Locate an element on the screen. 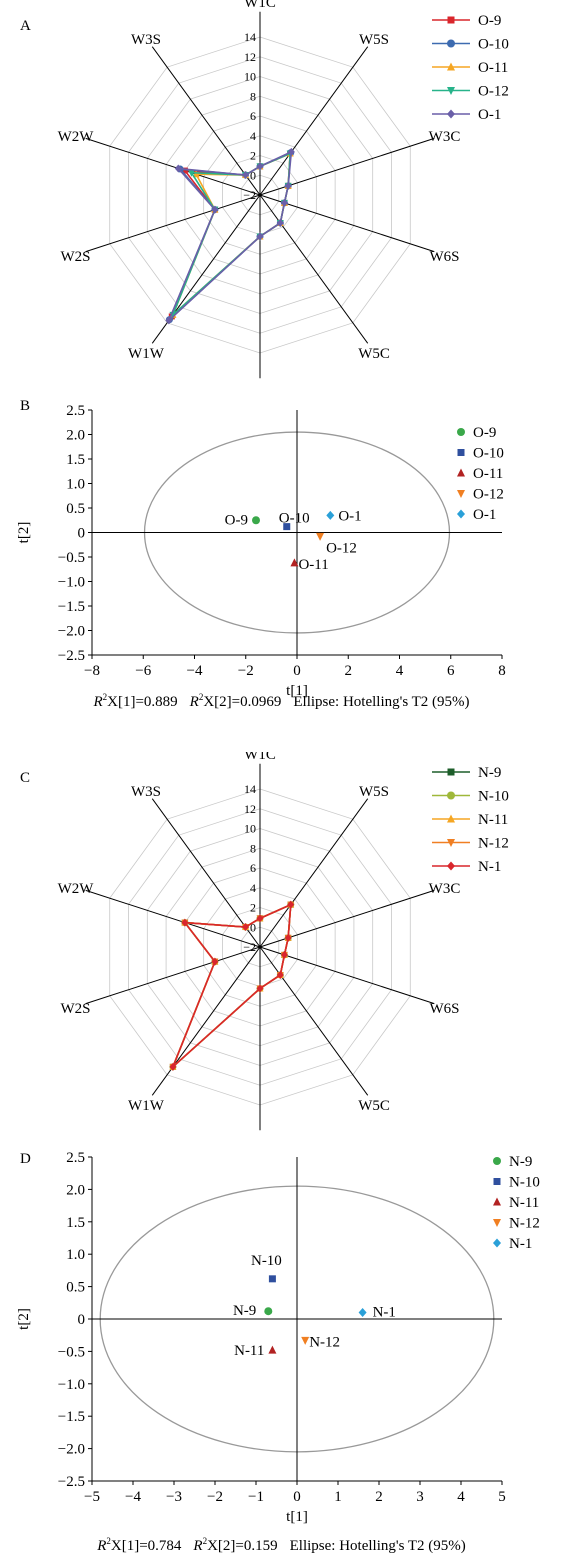  radar-axis-label: W2W is located at coordinates (76, 889).